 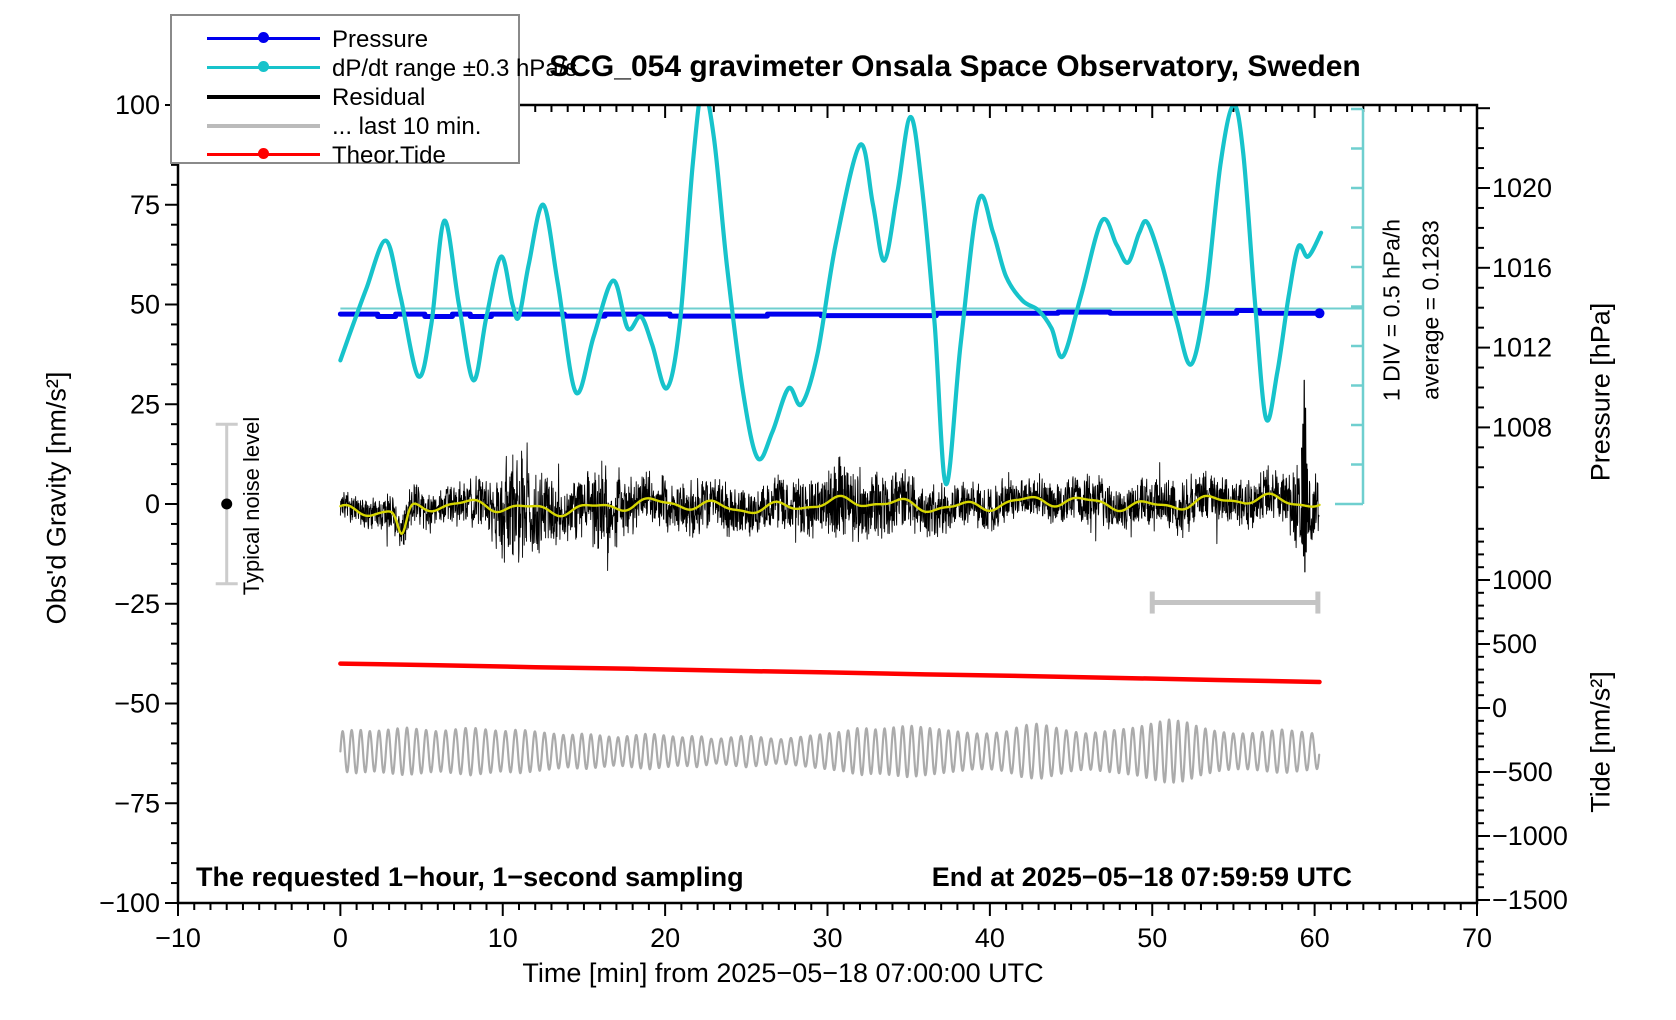 What do you see at coordinates (470, 877) in the screenshot?
I see `sampling-note: The requested 1−hour, 1−second sampling` at bounding box center [470, 877].